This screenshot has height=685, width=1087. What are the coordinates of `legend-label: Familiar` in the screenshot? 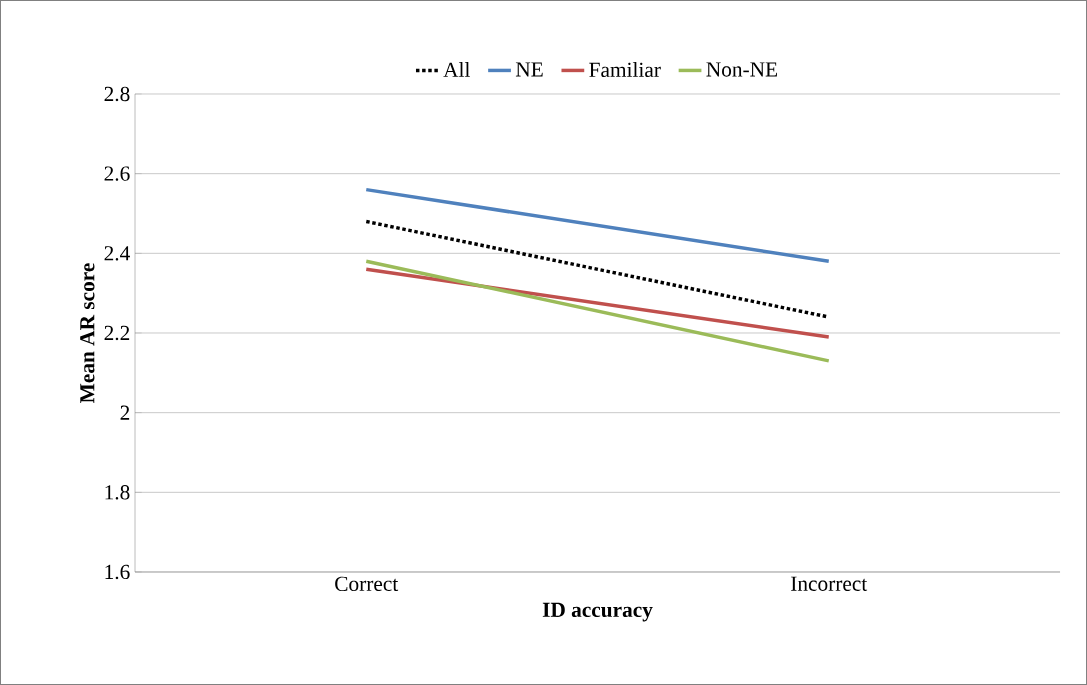 It's located at (625, 70).